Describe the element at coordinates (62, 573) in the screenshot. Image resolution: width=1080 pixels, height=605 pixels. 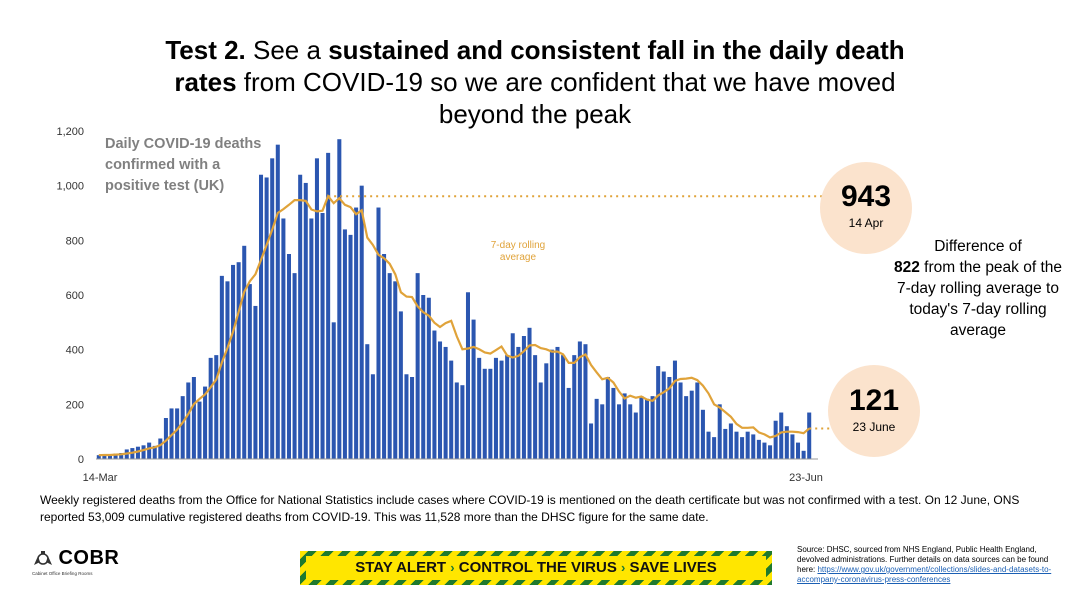
I see `logo-subtitle: Cabinet Office Briefing Rooms` at that location.